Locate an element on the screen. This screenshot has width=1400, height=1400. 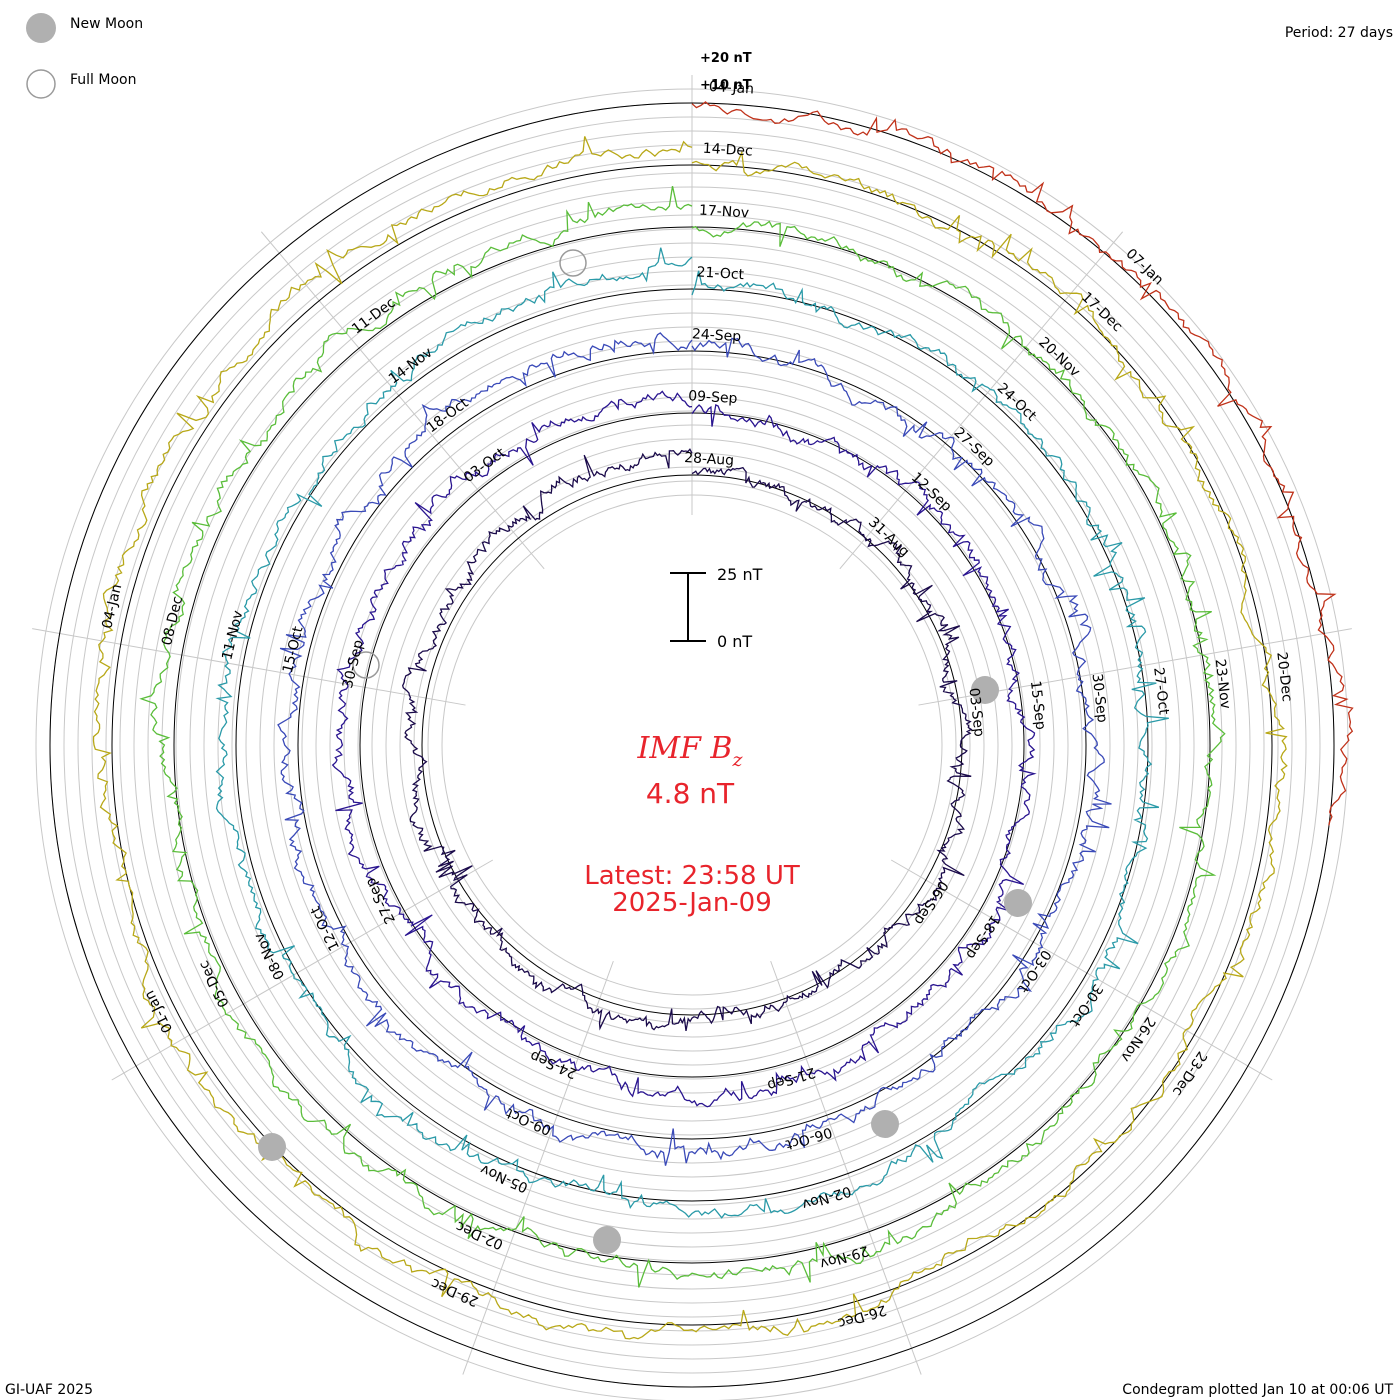
date-tick-label: 21-Oct is located at coordinates (720, 273).